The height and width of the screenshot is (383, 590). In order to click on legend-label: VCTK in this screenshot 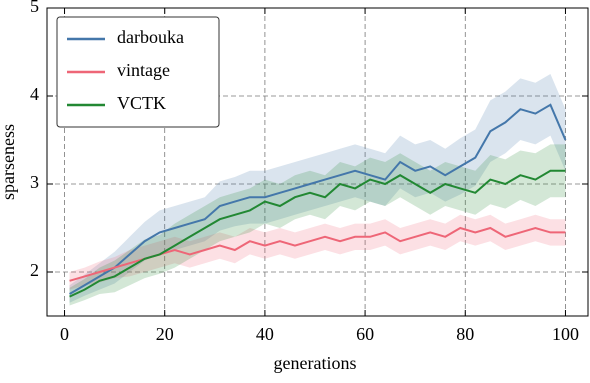, I will do `click(141, 103)`.